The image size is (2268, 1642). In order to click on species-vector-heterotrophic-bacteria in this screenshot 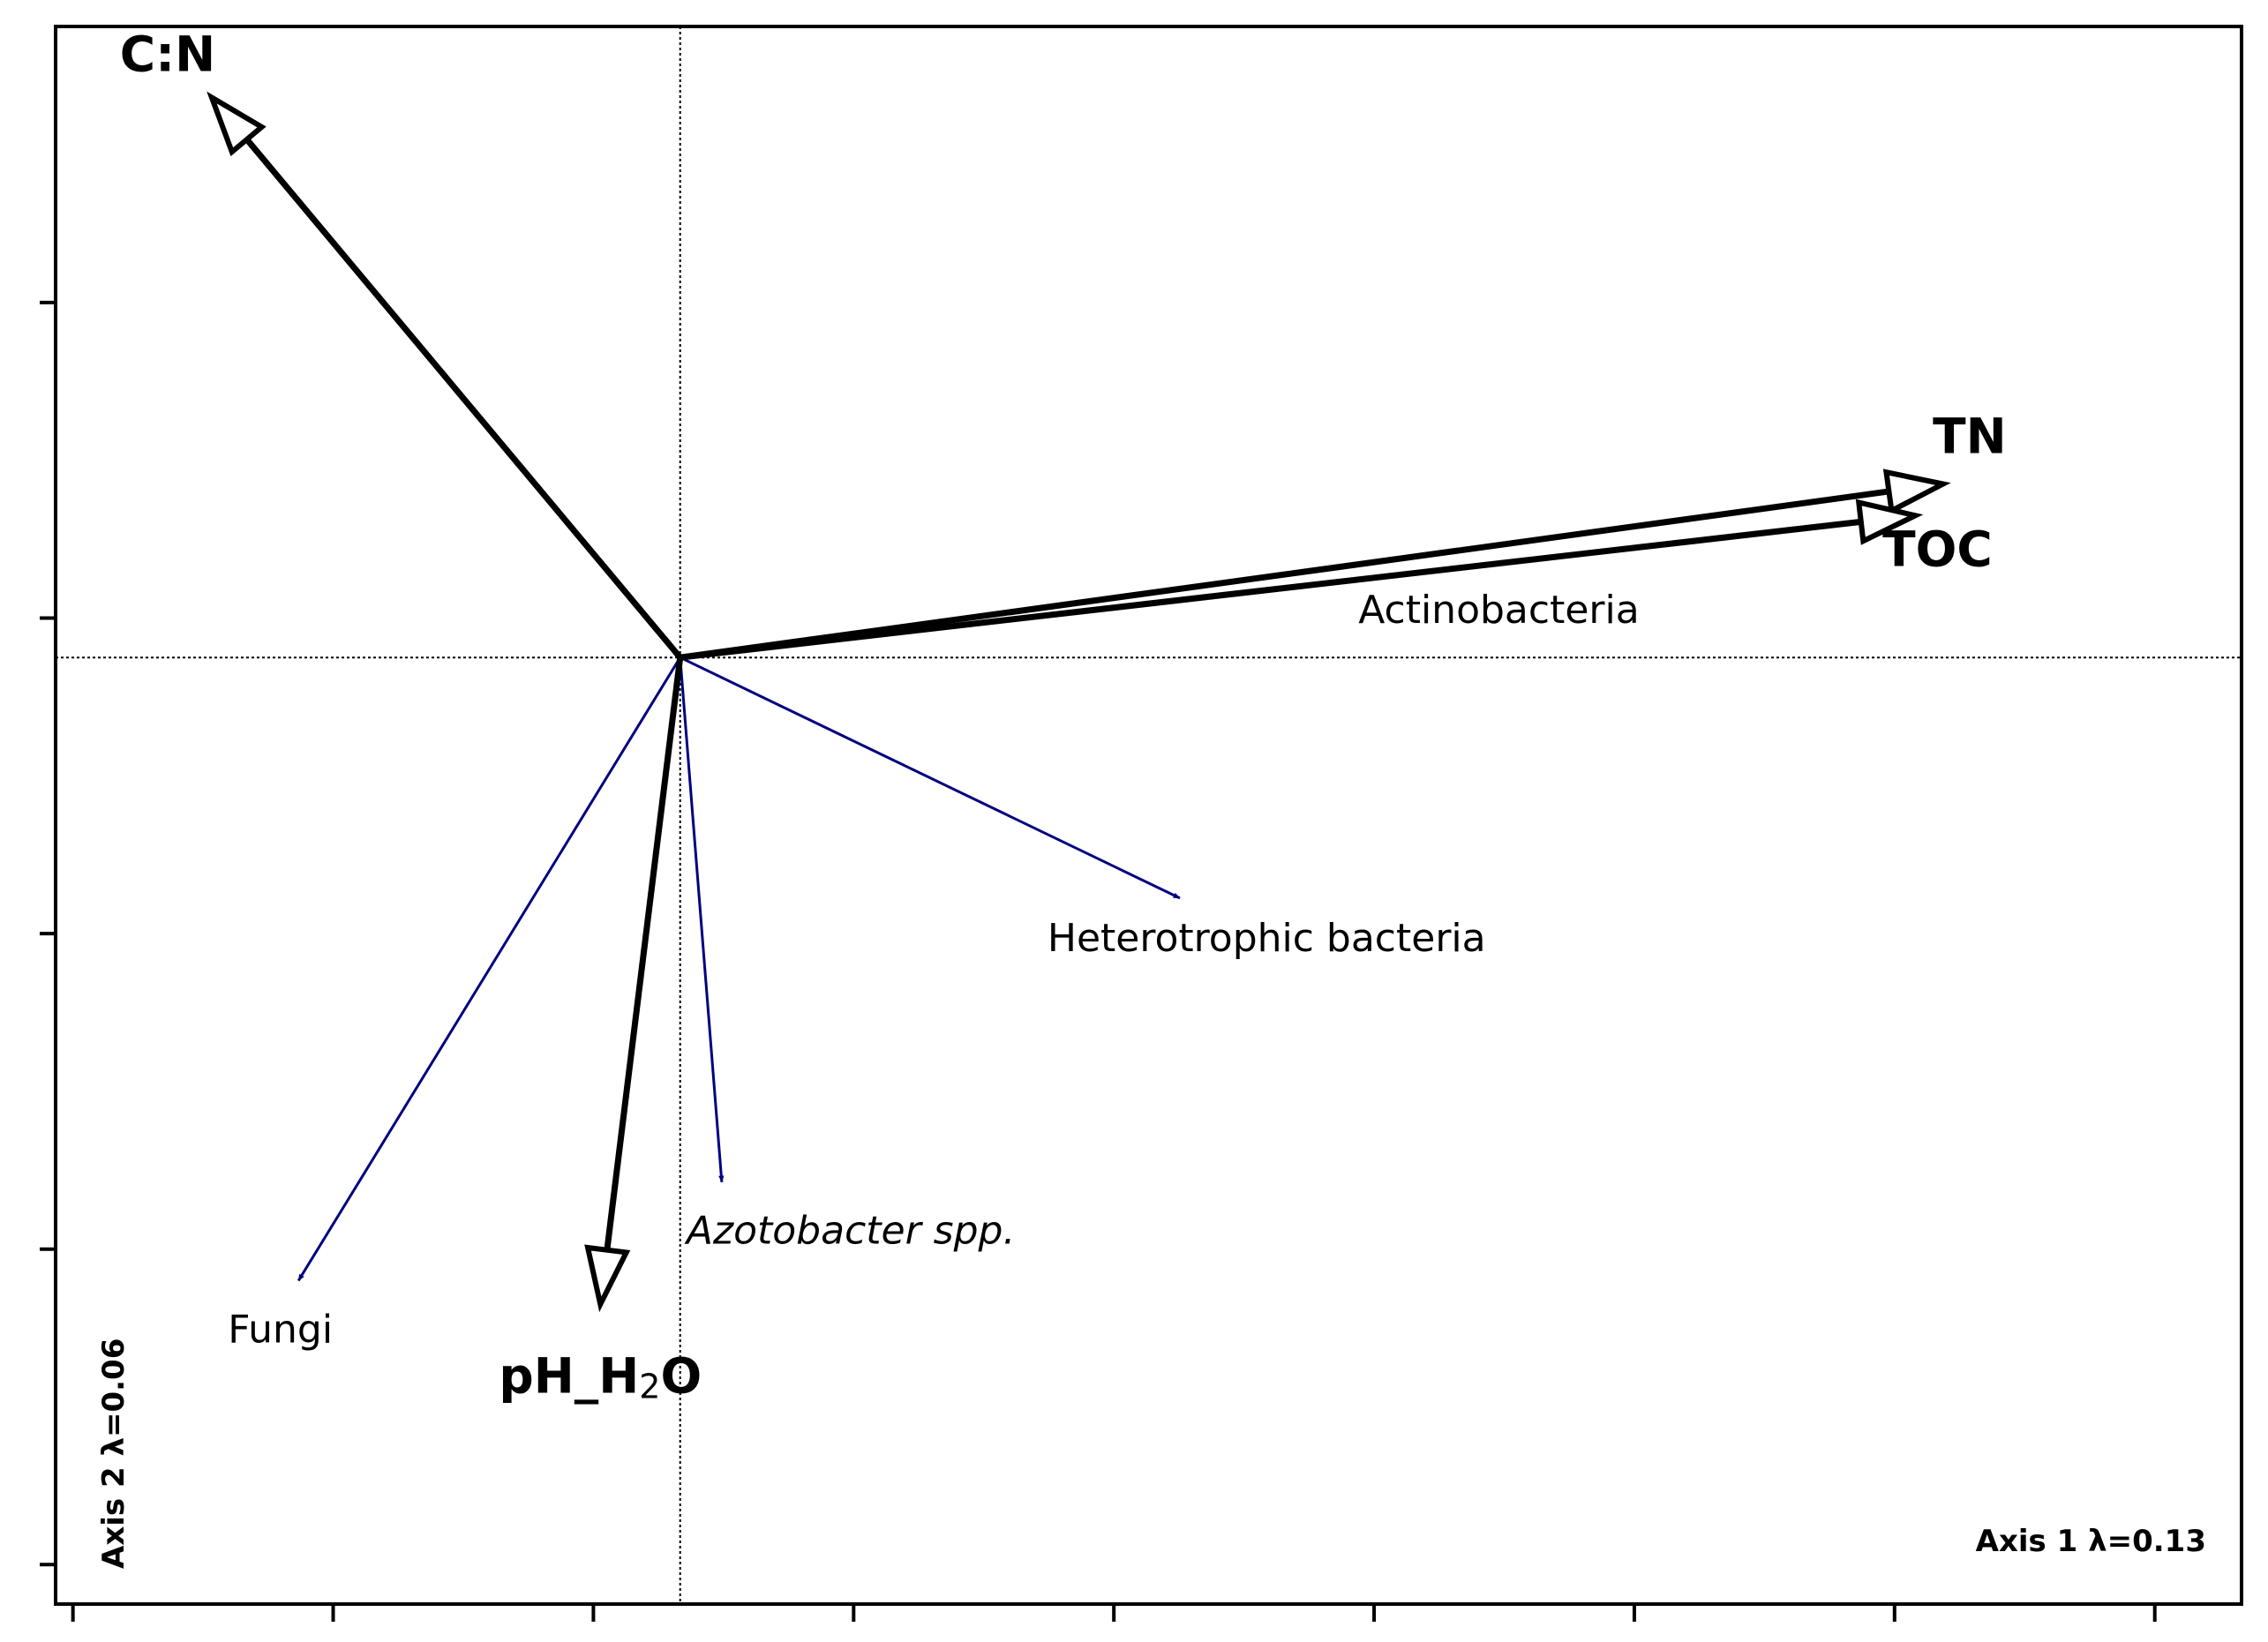, I will do `click(931, 778)`.